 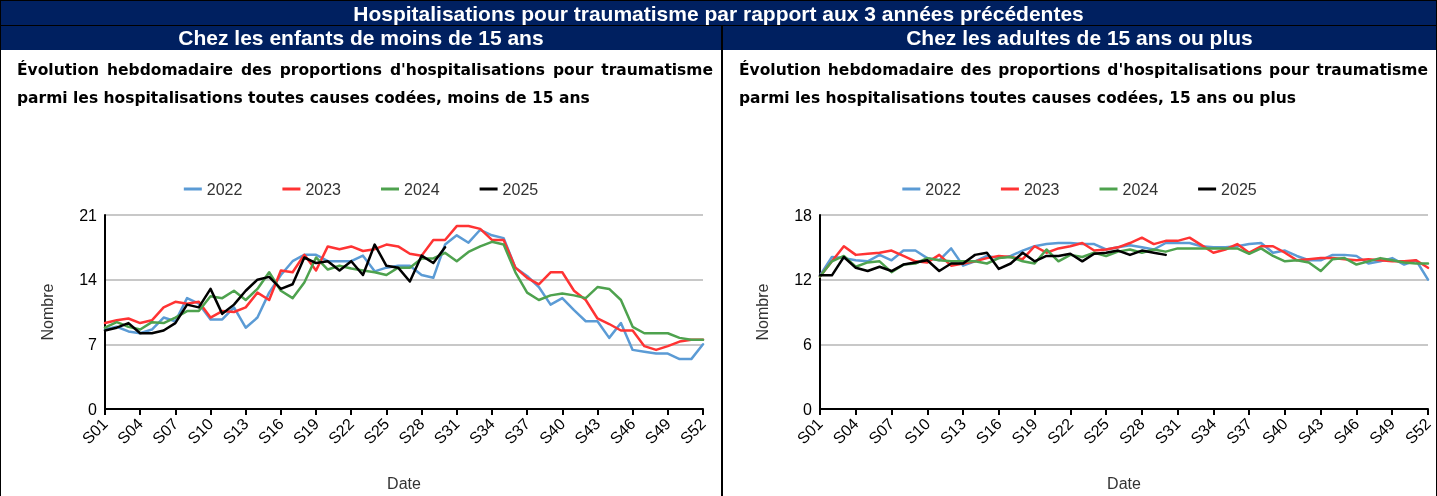 I want to click on y-tick-label: 21, so click(x=88, y=215).